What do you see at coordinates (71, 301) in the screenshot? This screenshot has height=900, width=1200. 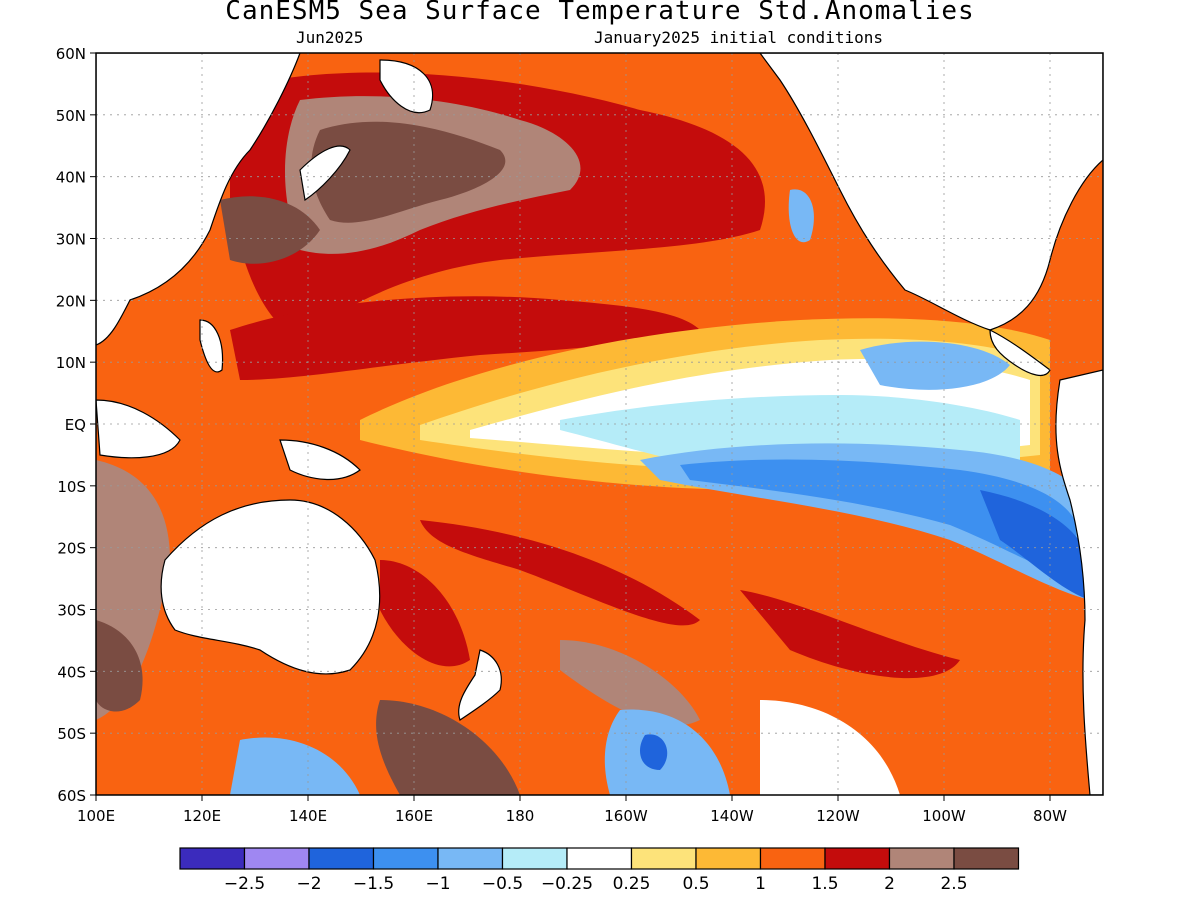 I see `lat-tick-label: 20N` at bounding box center [71, 301].